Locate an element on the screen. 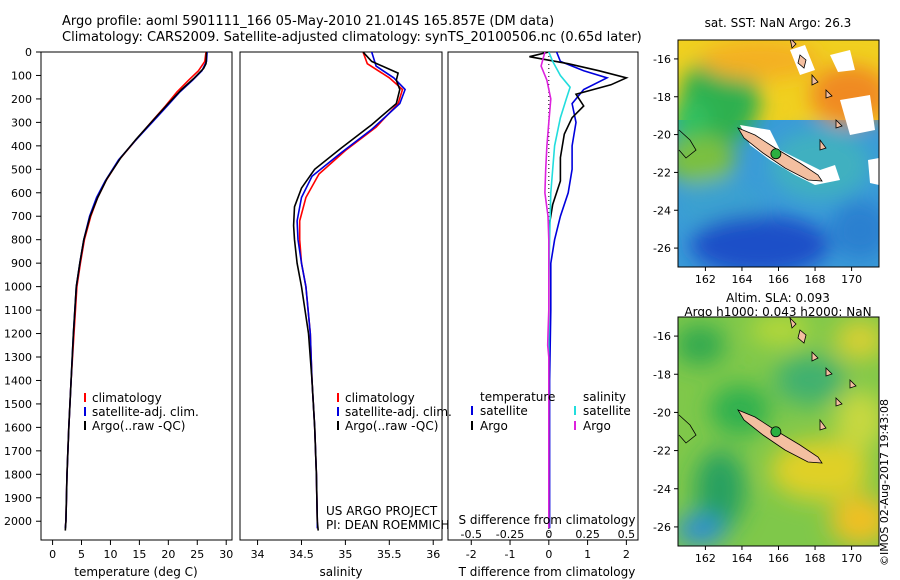  sla-map-axes: 162 164 166 168 170 -16 -18 -20 -22 -24 -26 is located at coordinates (757, 447).